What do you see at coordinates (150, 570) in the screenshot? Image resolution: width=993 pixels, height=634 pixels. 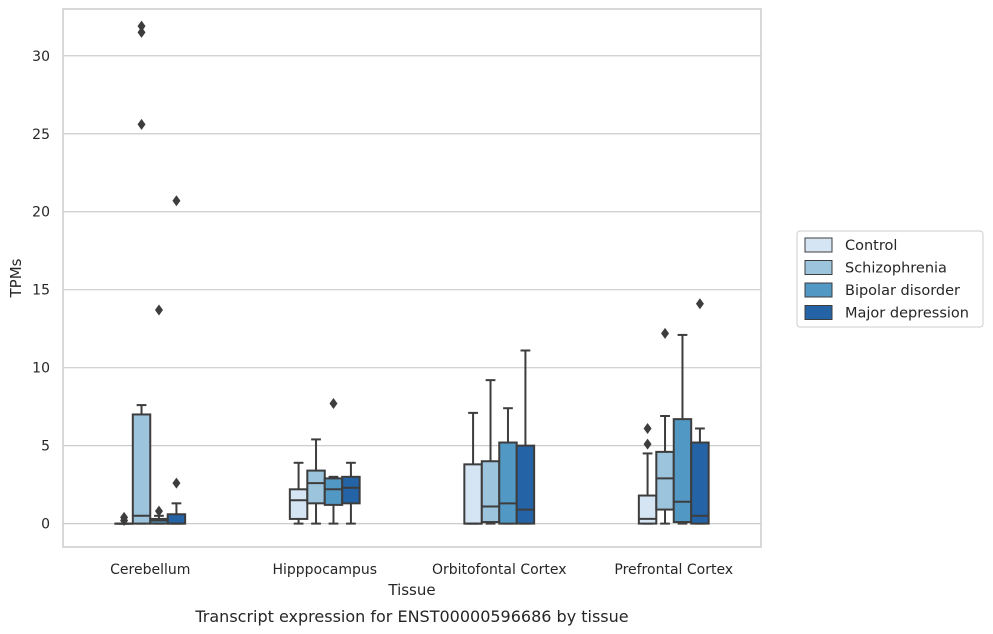 I see `x-tick-label: Cerebellum` at bounding box center [150, 570].